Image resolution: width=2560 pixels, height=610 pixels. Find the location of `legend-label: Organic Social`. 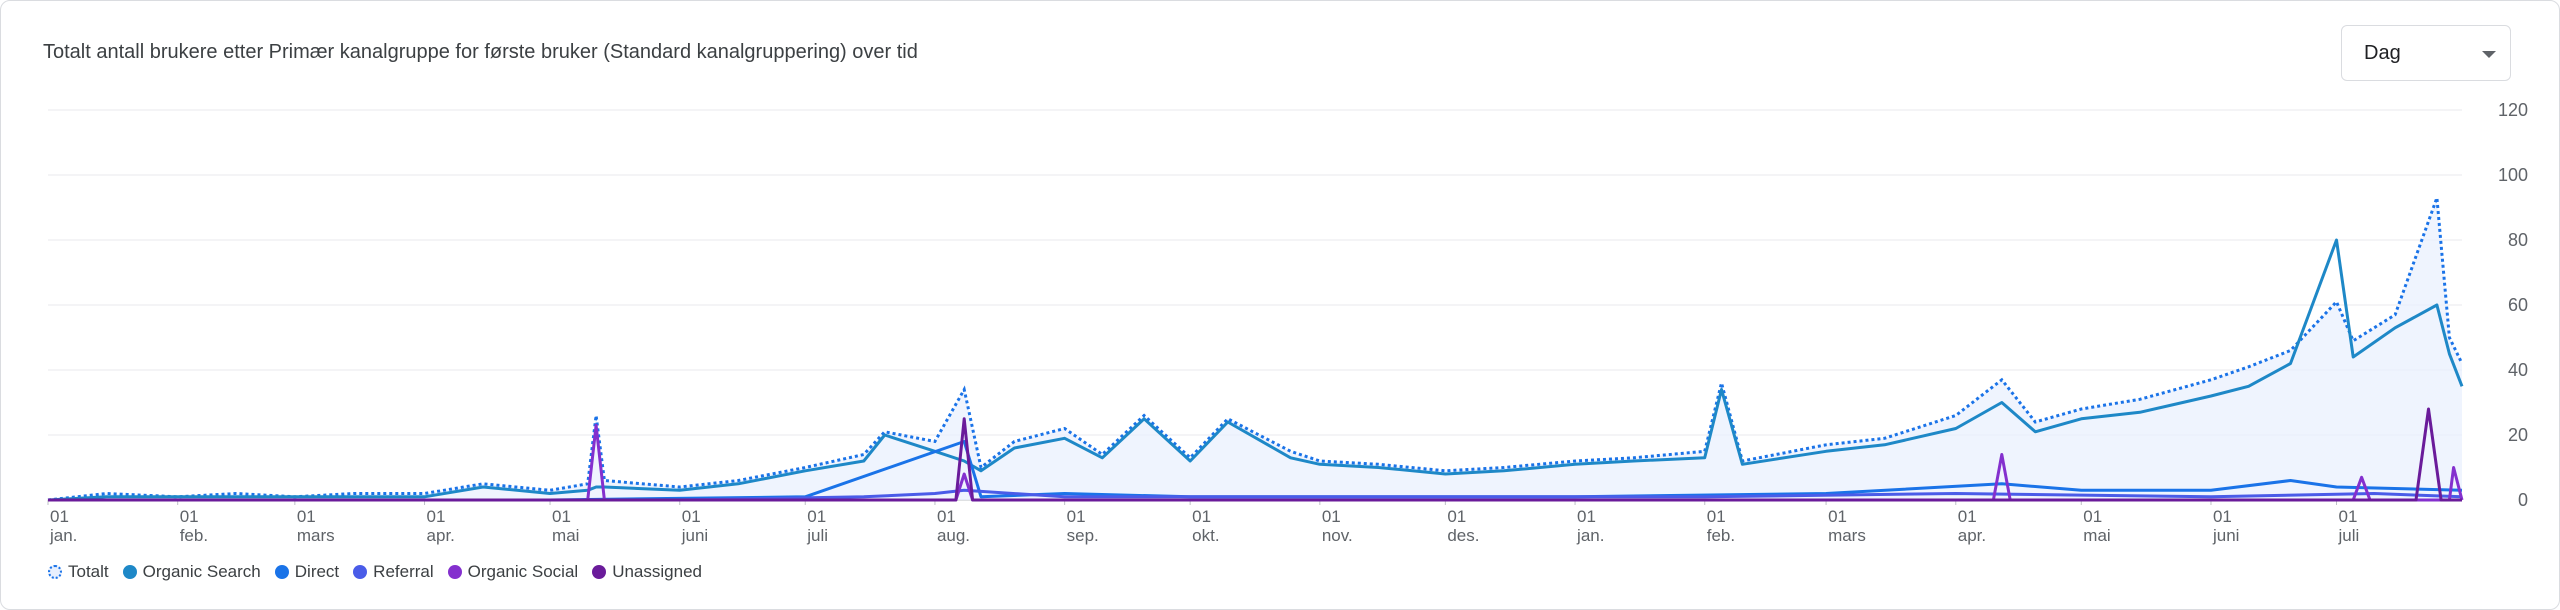

legend-label: Organic Social is located at coordinates (523, 571).